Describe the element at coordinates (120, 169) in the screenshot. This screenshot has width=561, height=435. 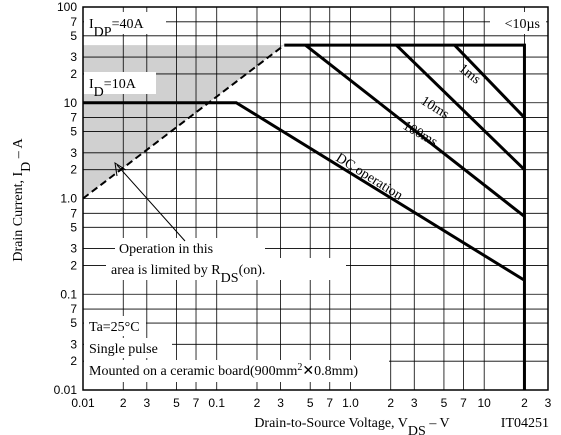
I see `note-arrowhead` at that location.